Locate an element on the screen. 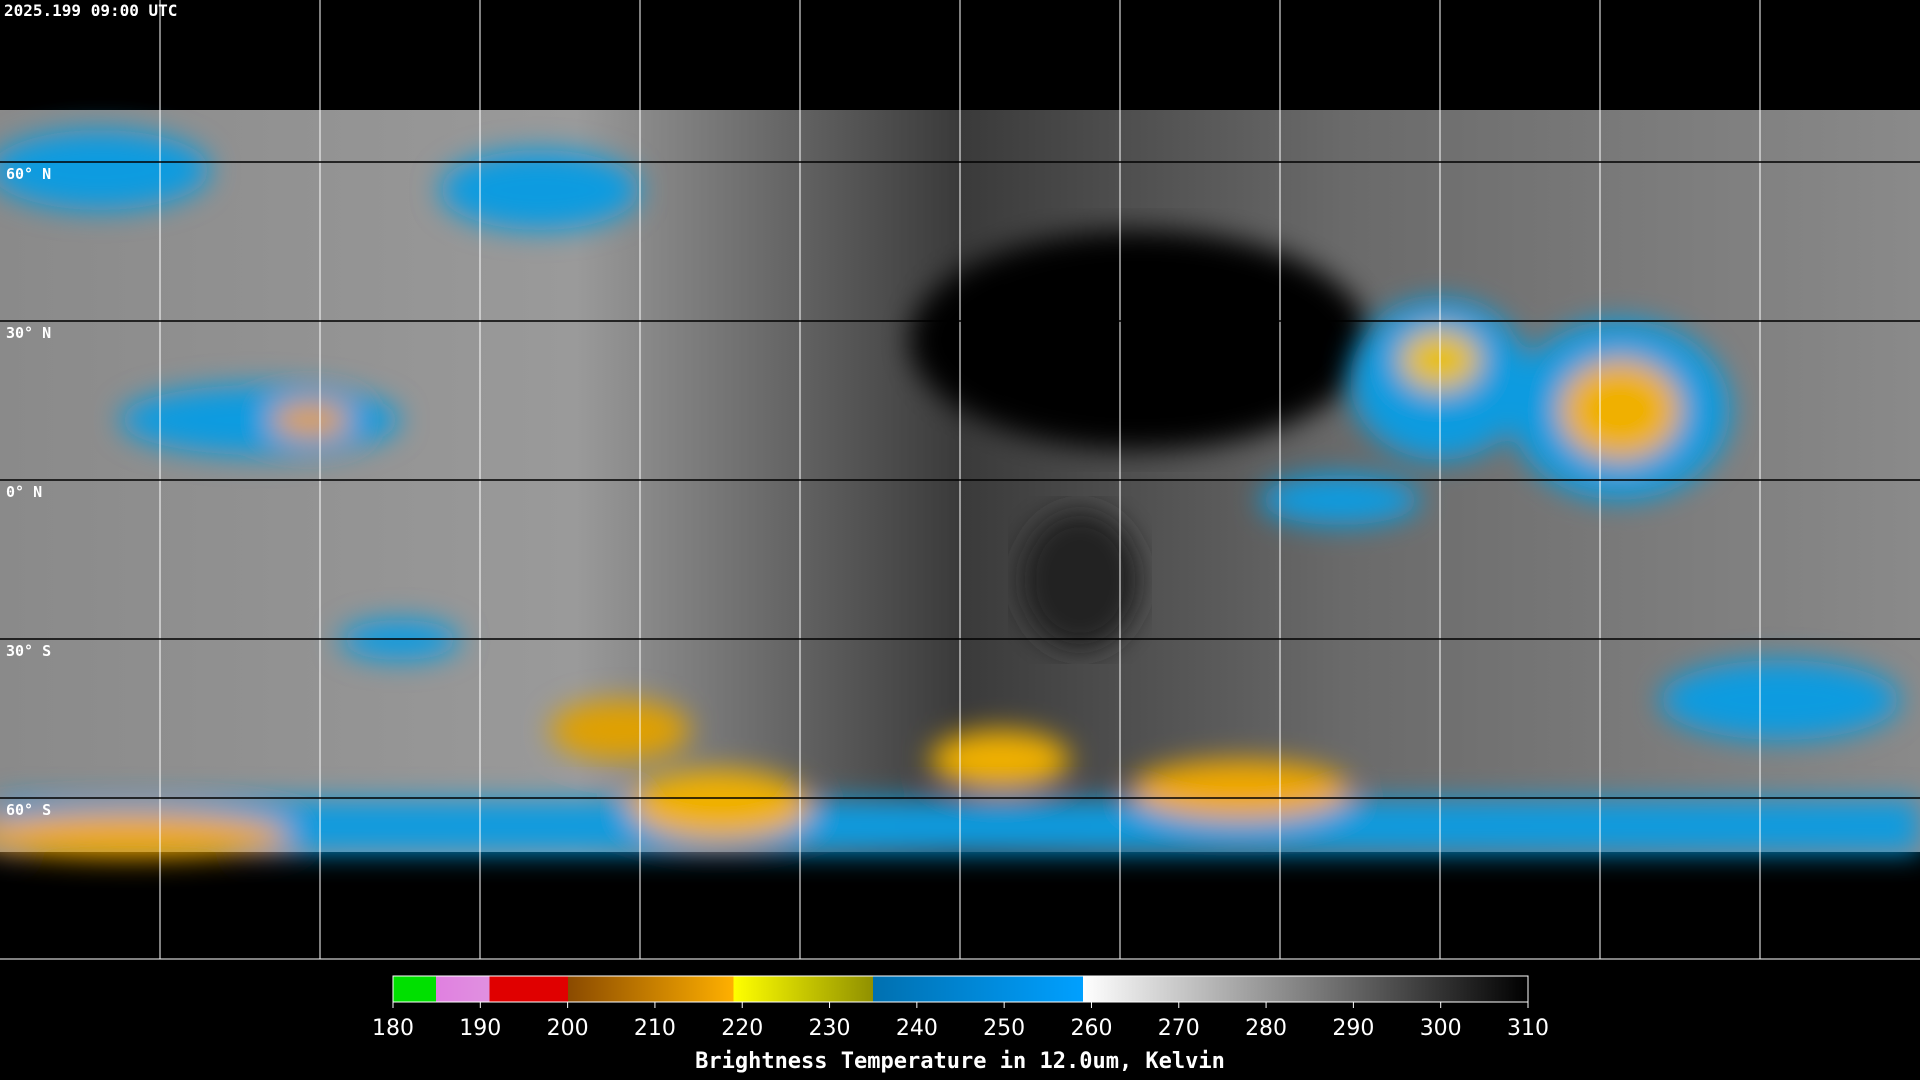 The height and width of the screenshot is (1080, 1920). latitude-label: 0° N is located at coordinates (24, 492).